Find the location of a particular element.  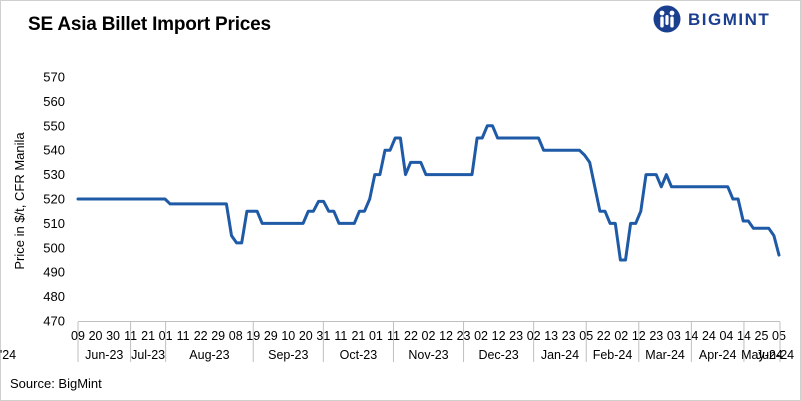

y-tick-label: 550 is located at coordinates (54, 125).